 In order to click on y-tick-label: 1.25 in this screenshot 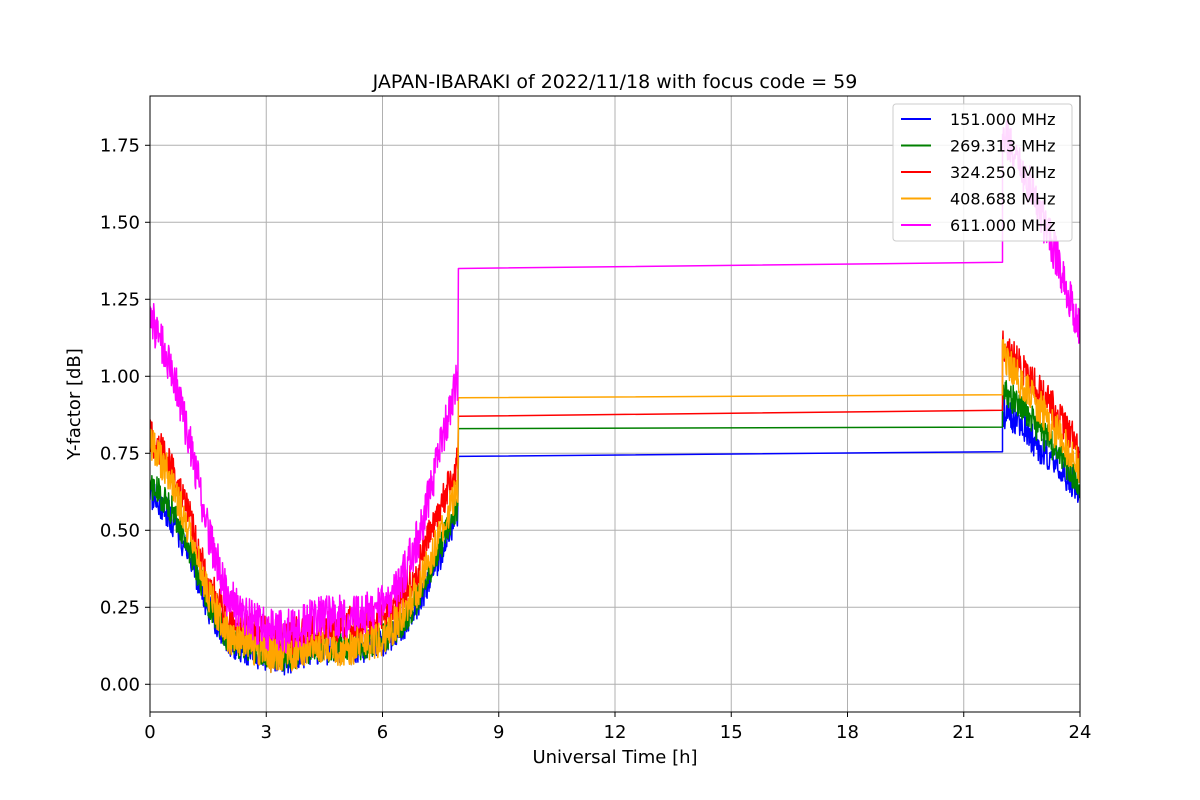, I will do `click(120, 299)`.